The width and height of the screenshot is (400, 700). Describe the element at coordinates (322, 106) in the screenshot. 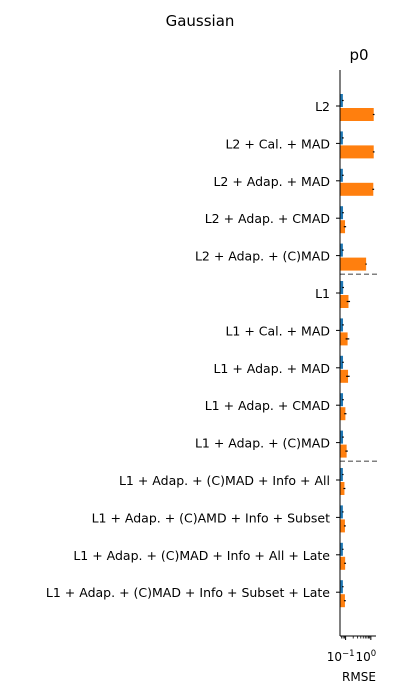

I see `y-tick-label-0: L2` at that location.